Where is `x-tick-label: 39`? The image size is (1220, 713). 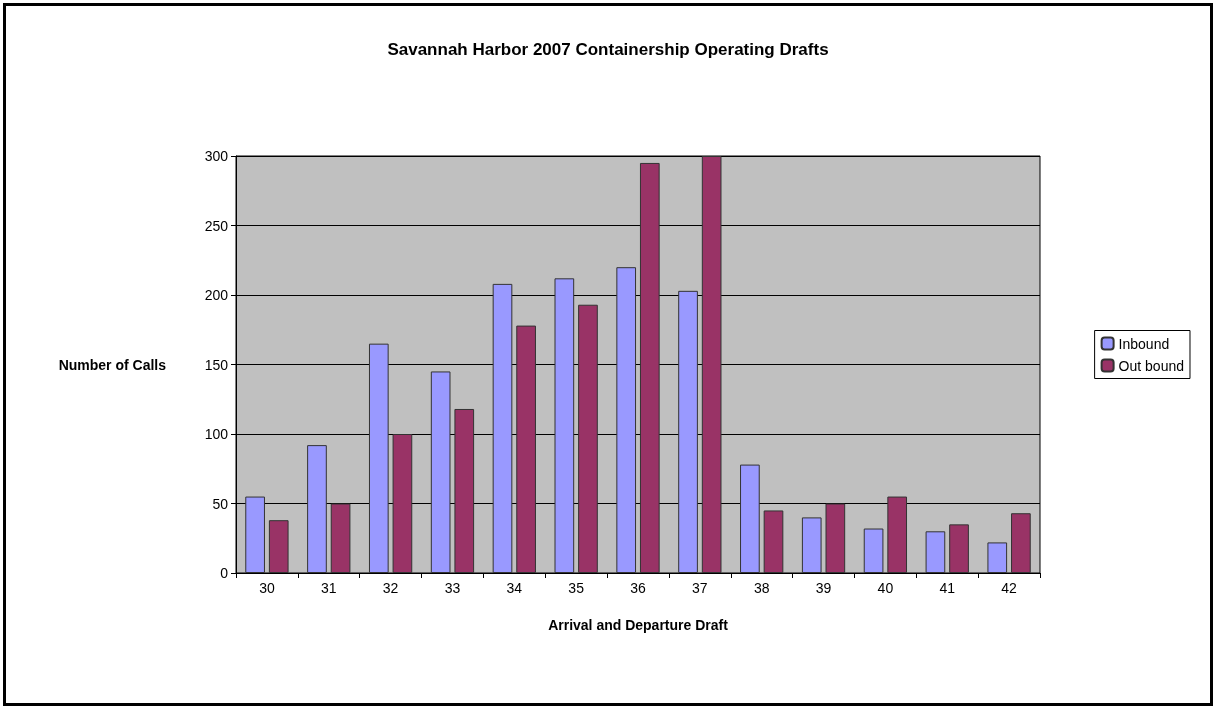 x-tick-label: 39 is located at coordinates (823, 588).